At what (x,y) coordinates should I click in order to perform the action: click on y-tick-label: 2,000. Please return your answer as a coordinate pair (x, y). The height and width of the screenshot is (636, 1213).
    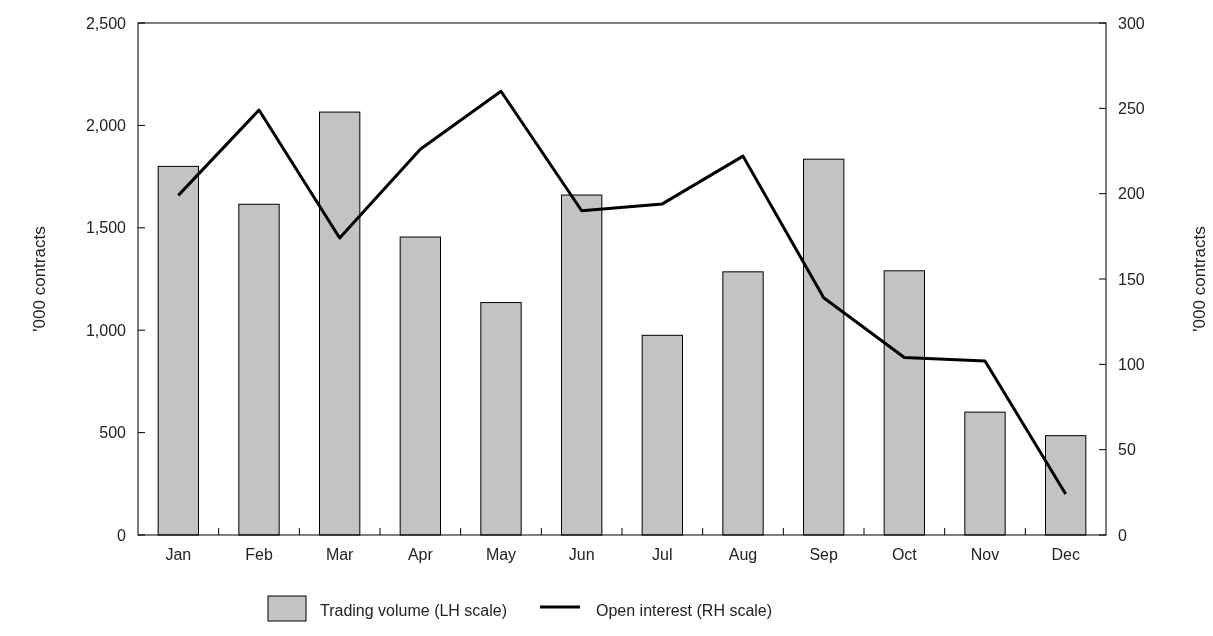
    Looking at the image, I should click on (106, 125).